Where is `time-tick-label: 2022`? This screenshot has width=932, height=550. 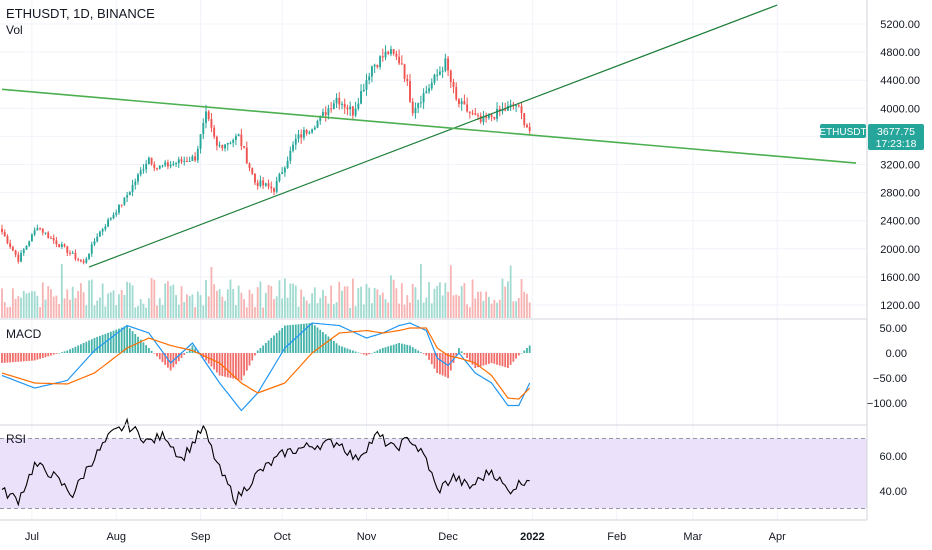 time-tick-label: 2022 is located at coordinates (532, 537).